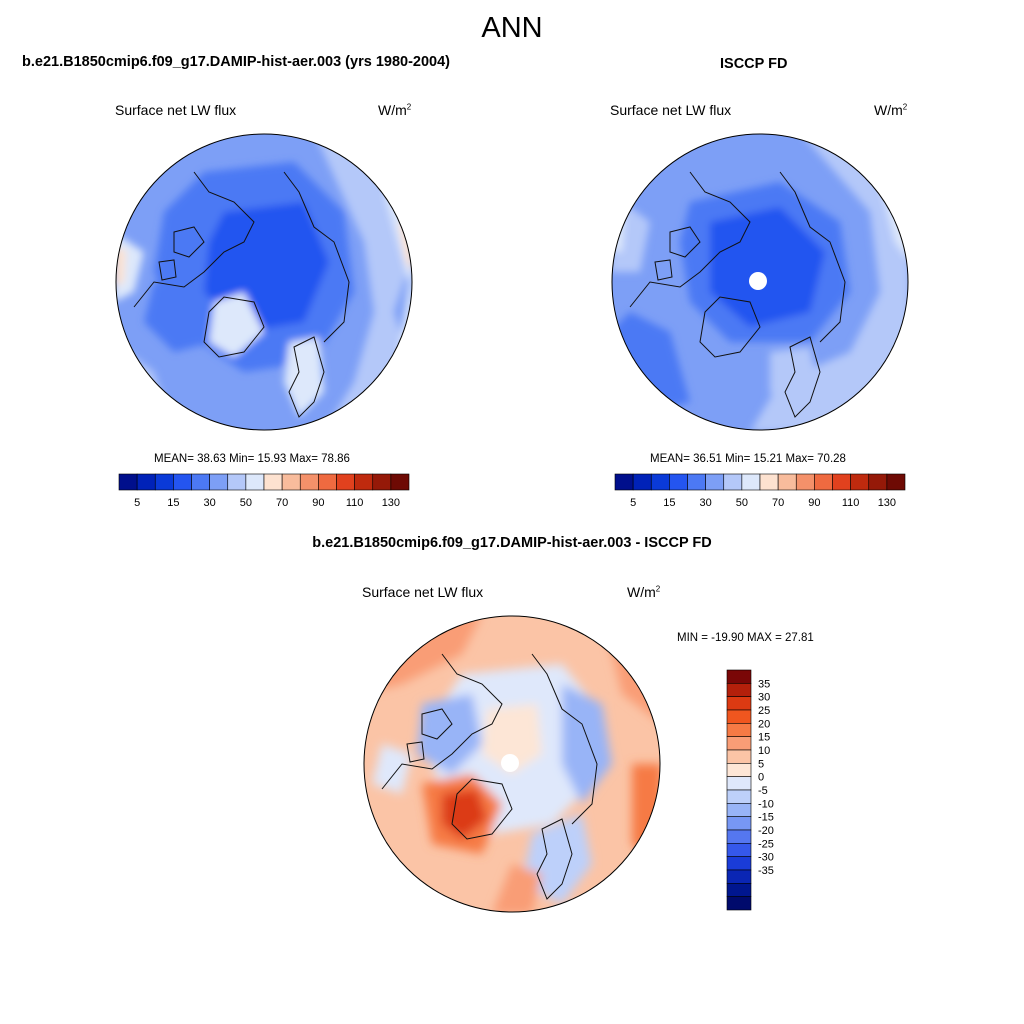 The width and height of the screenshot is (1024, 1024). What do you see at coordinates (764, 711) in the screenshot?
I see `colorbar-tick-label: 25` at bounding box center [764, 711].